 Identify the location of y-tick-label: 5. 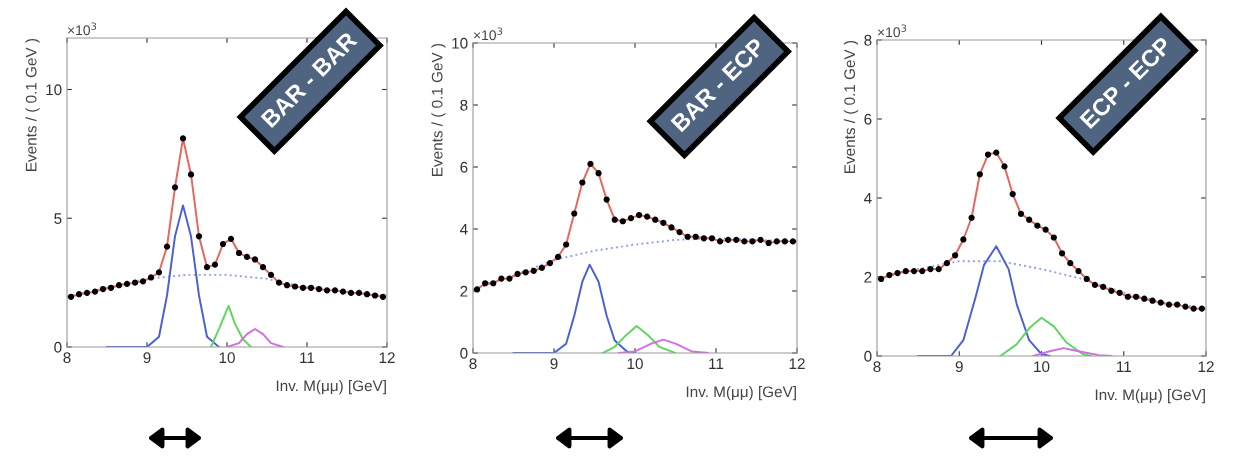
(58, 218).